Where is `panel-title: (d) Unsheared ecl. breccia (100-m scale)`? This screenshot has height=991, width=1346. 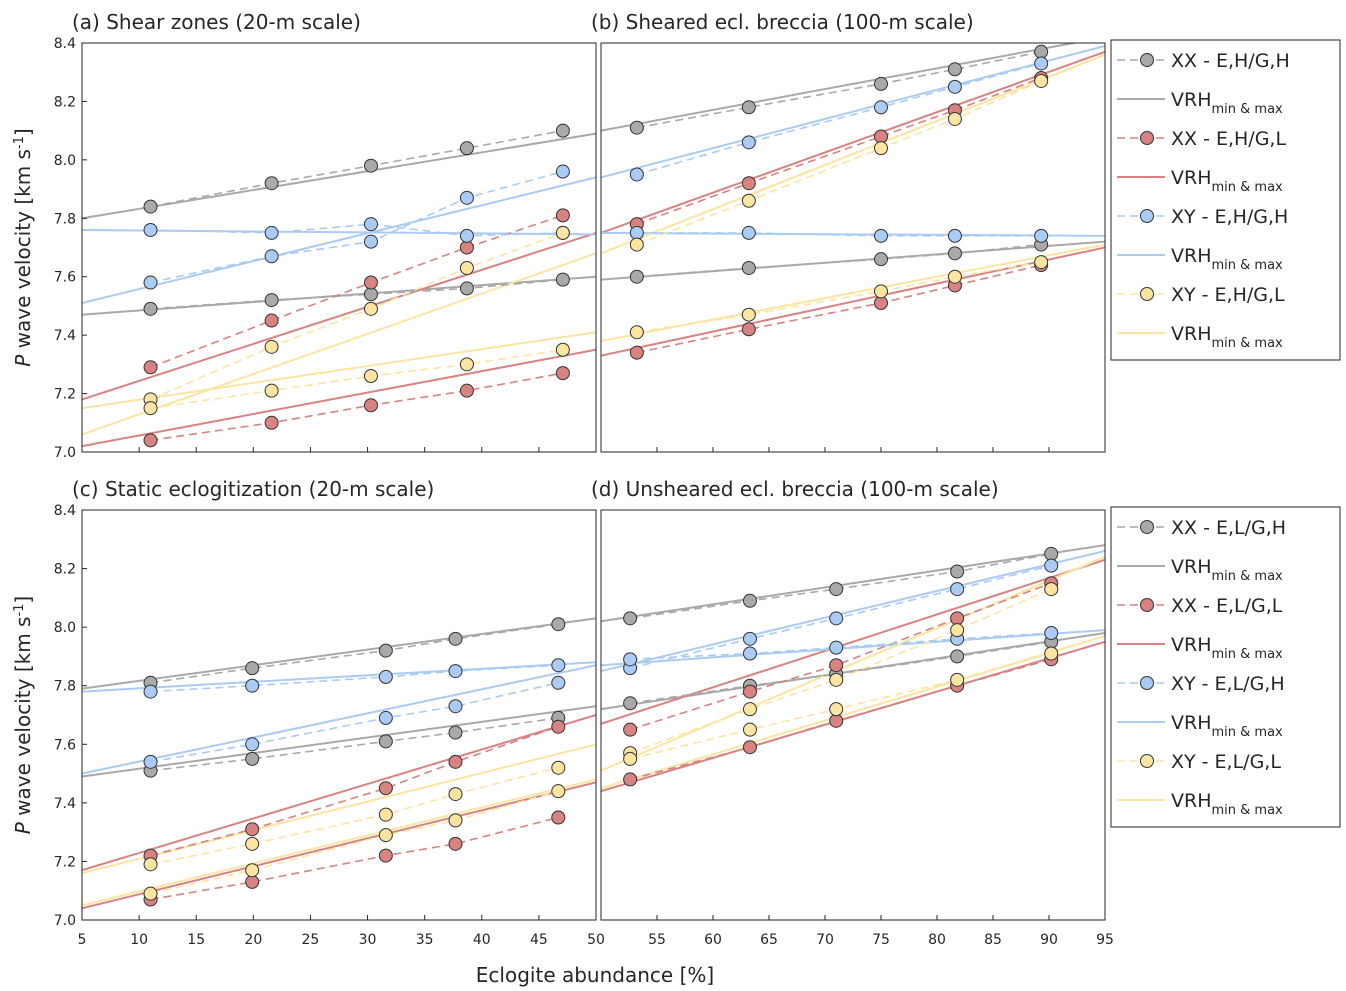 panel-title: (d) Unsheared ecl. breccia (100-m scale) is located at coordinates (795, 489).